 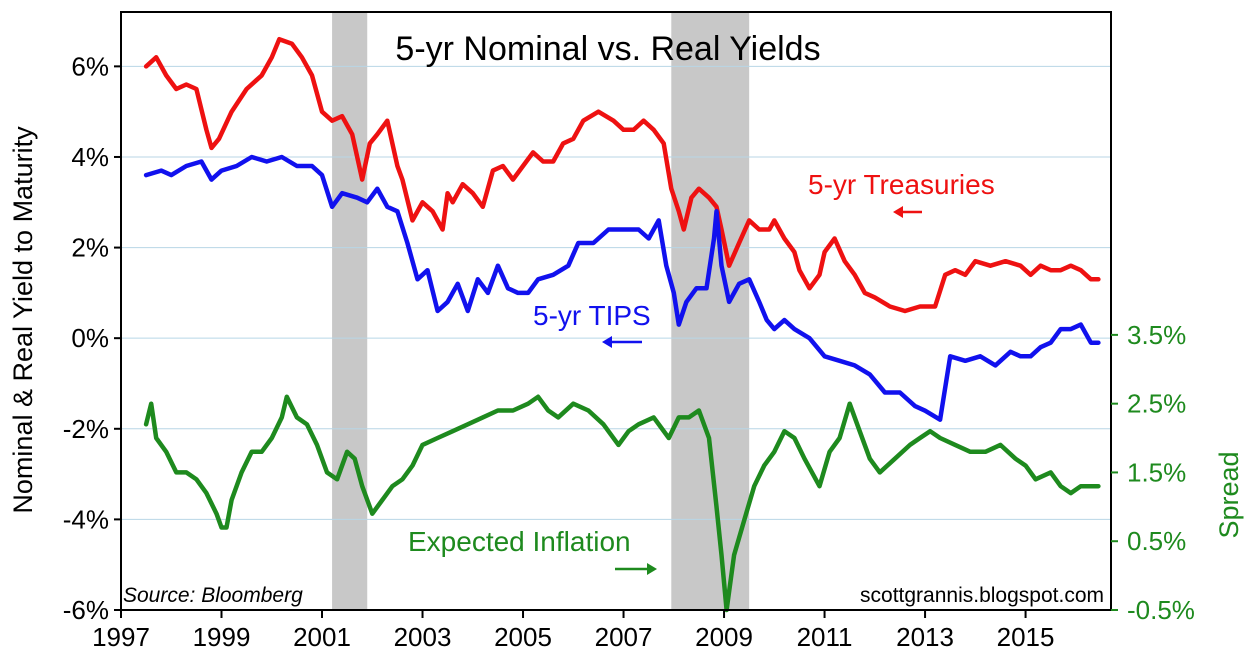 What do you see at coordinates (982, 595) in the screenshot?
I see `credit-note: scottgrannis.blogspot.com` at bounding box center [982, 595].